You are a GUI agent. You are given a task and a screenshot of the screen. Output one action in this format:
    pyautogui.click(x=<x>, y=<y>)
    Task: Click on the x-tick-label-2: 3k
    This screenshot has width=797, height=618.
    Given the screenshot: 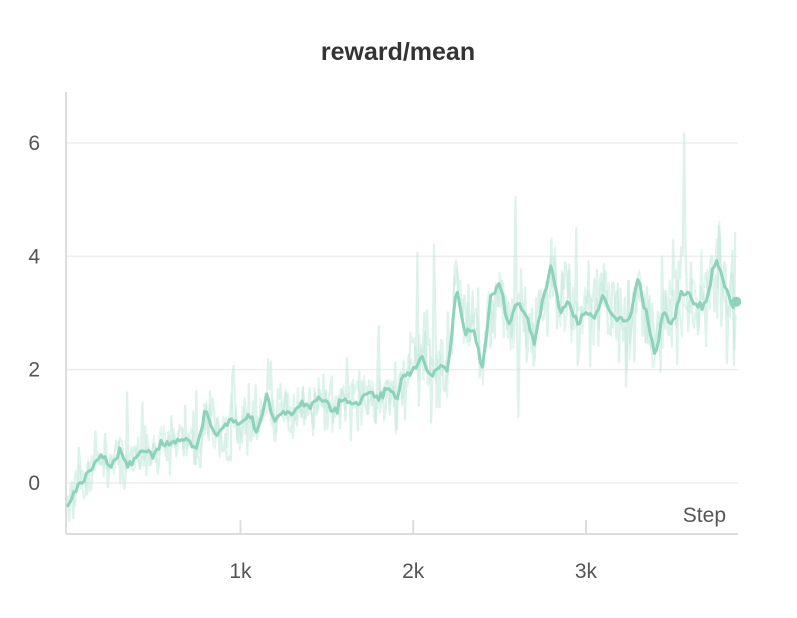 What is the action you would take?
    pyautogui.click(x=586, y=571)
    